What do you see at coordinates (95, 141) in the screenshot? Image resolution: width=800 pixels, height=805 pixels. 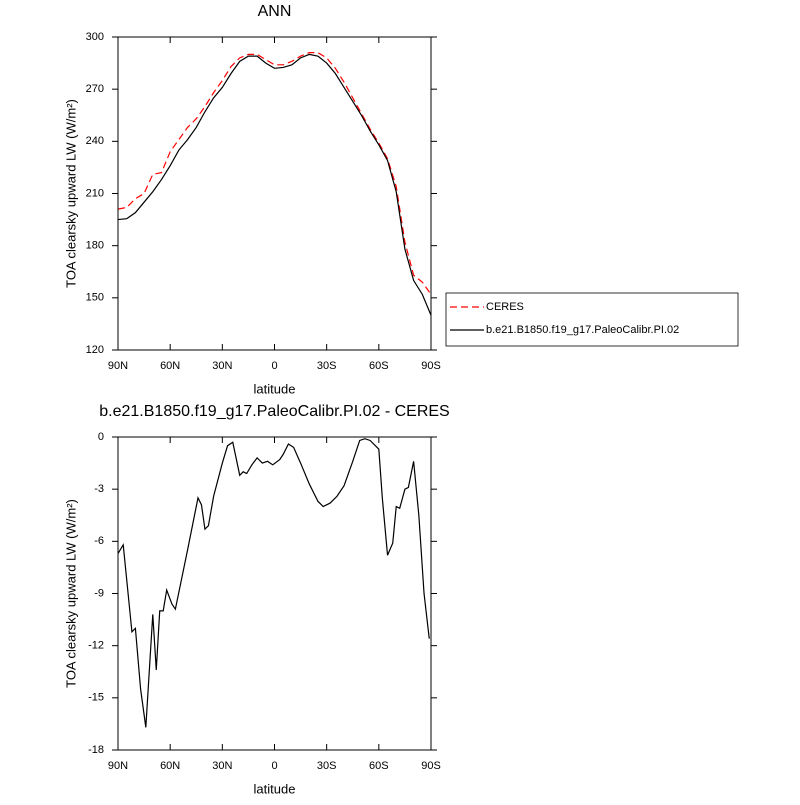 I see `y-tick-label: 240` at bounding box center [95, 141].